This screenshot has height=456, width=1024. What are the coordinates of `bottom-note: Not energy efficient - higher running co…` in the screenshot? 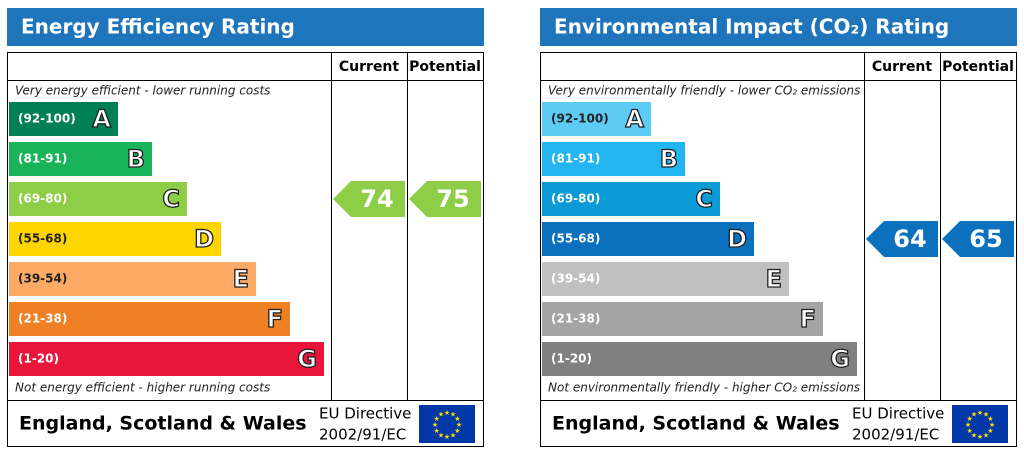 It's located at (142, 388).